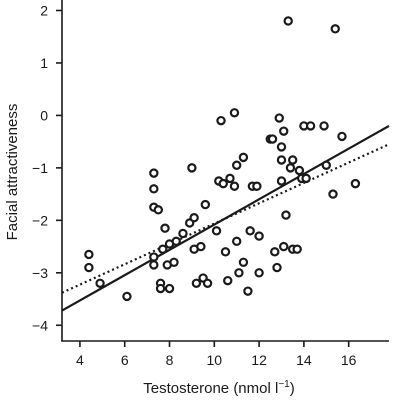 The width and height of the screenshot is (401, 400). Describe the element at coordinates (349, 360) in the screenshot. I see `x-tick-label: 16` at that location.